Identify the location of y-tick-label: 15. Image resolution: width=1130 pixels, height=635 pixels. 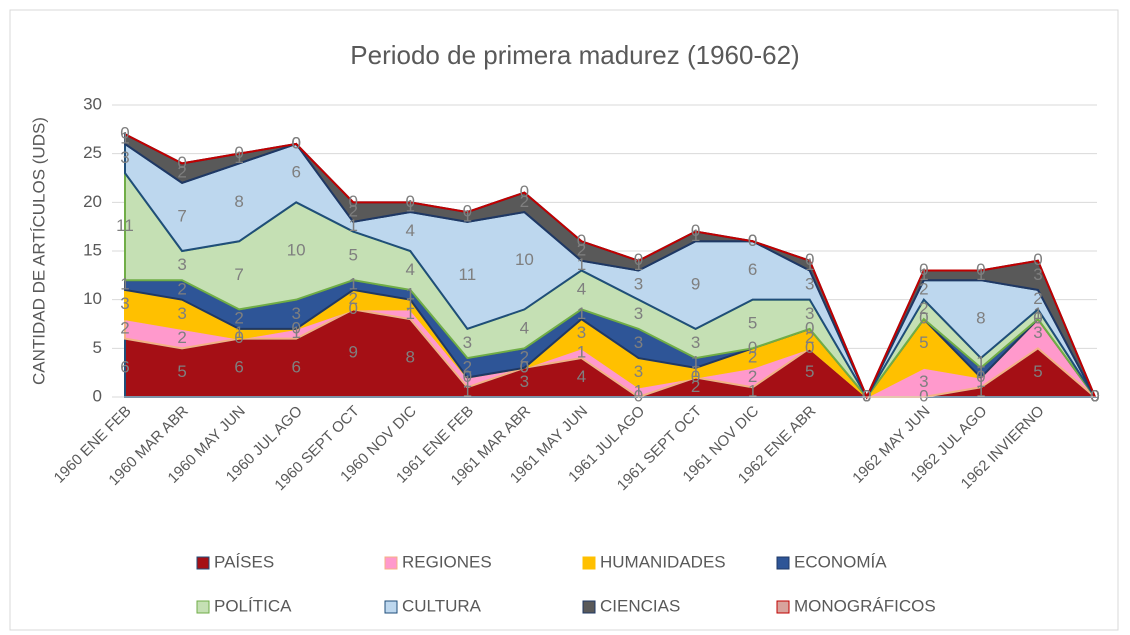
(92, 249).